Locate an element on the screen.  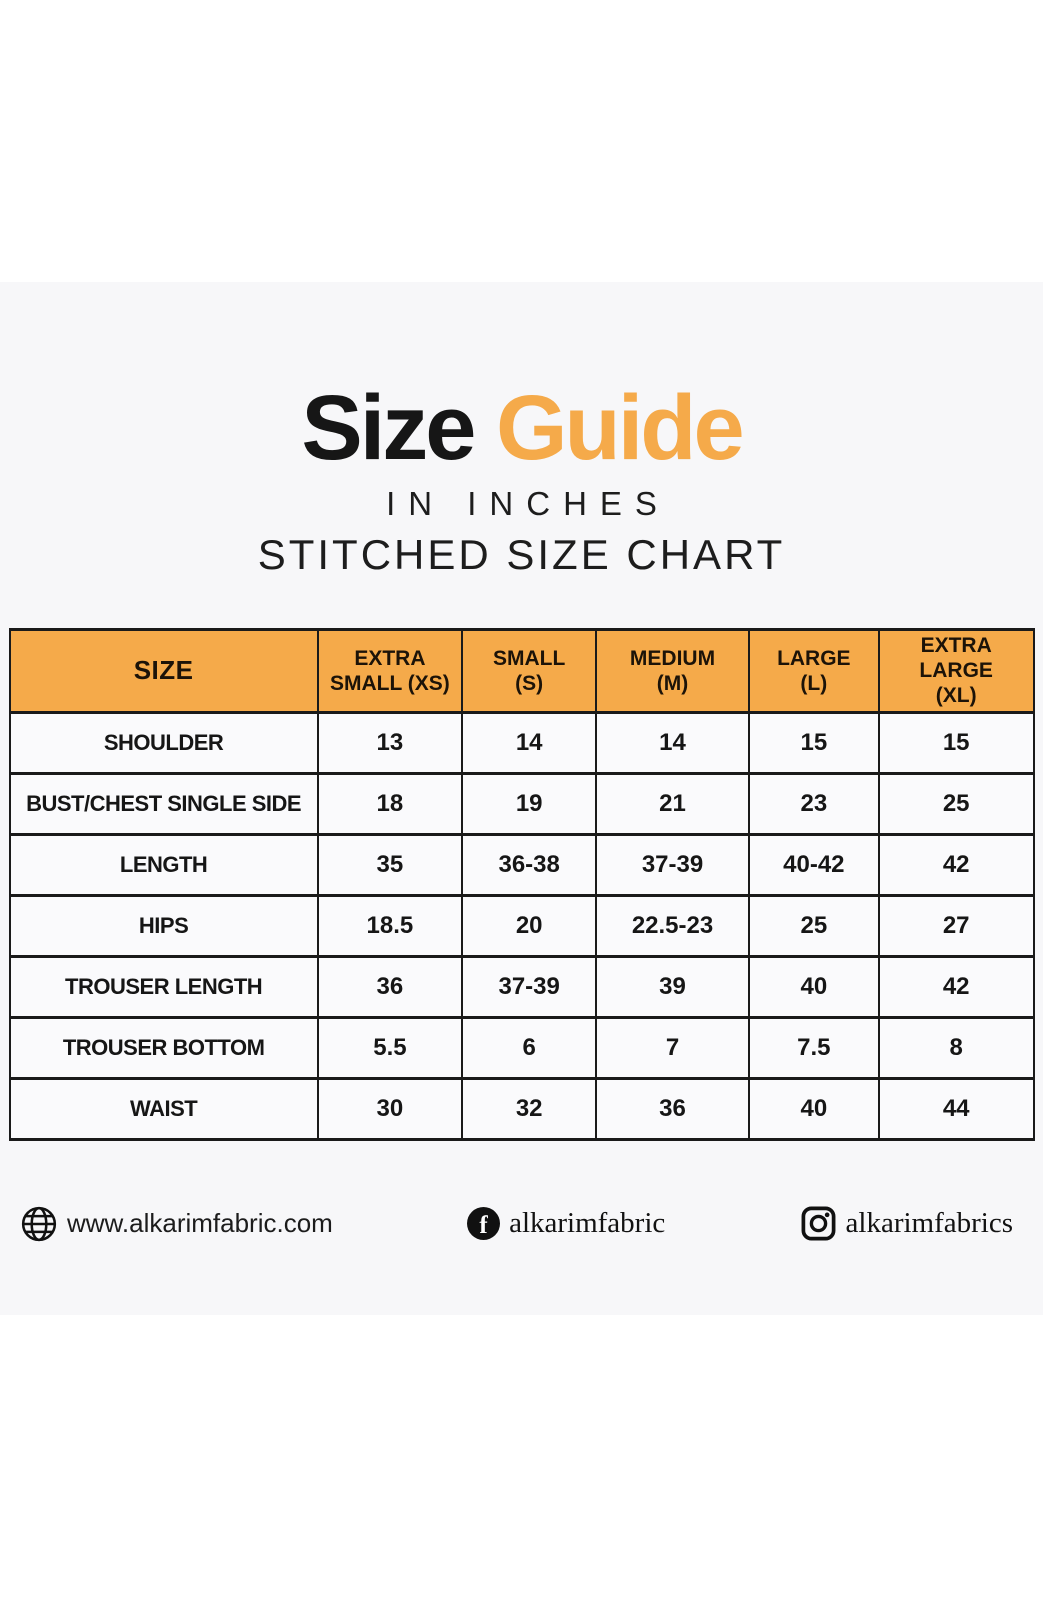
cell-value: 39 is located at coordinates (672, 986).